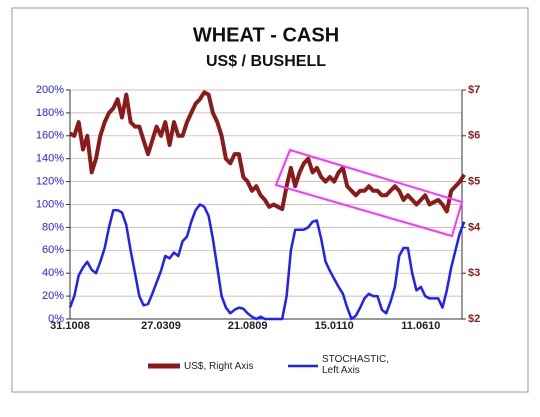 This screenshot has width=540, height=417. Describe the element at coordinates (474, 182) in the screenshot. I see `y2-tick-label: $5` at that location.